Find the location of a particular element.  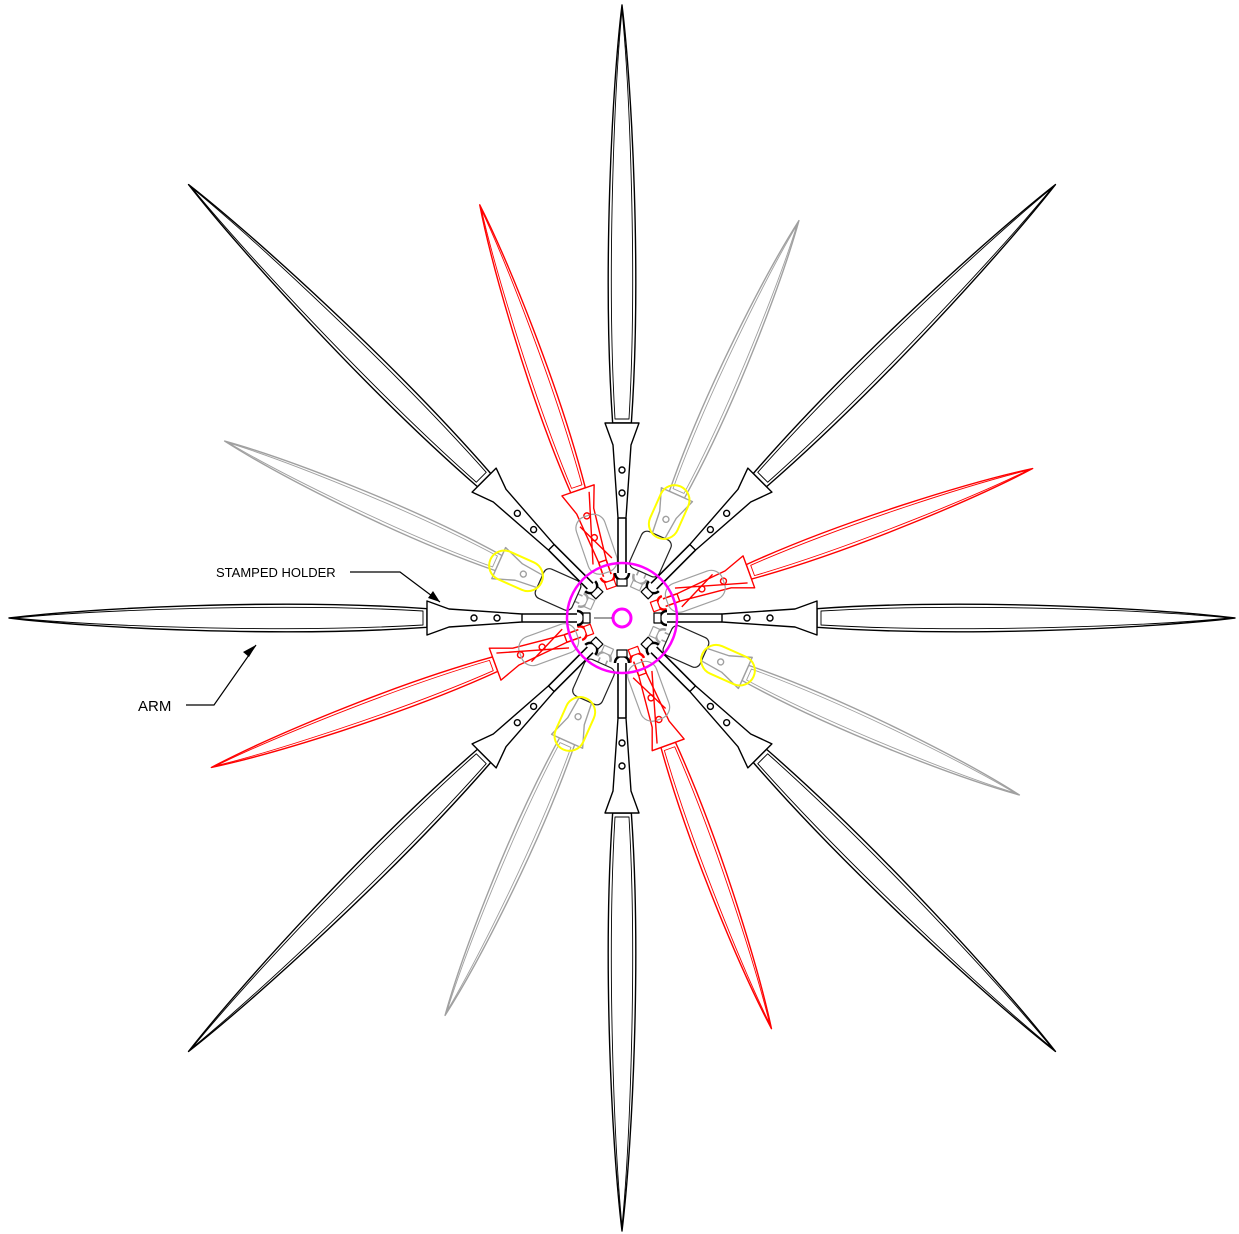

hub is located at coordinates (622, 618).